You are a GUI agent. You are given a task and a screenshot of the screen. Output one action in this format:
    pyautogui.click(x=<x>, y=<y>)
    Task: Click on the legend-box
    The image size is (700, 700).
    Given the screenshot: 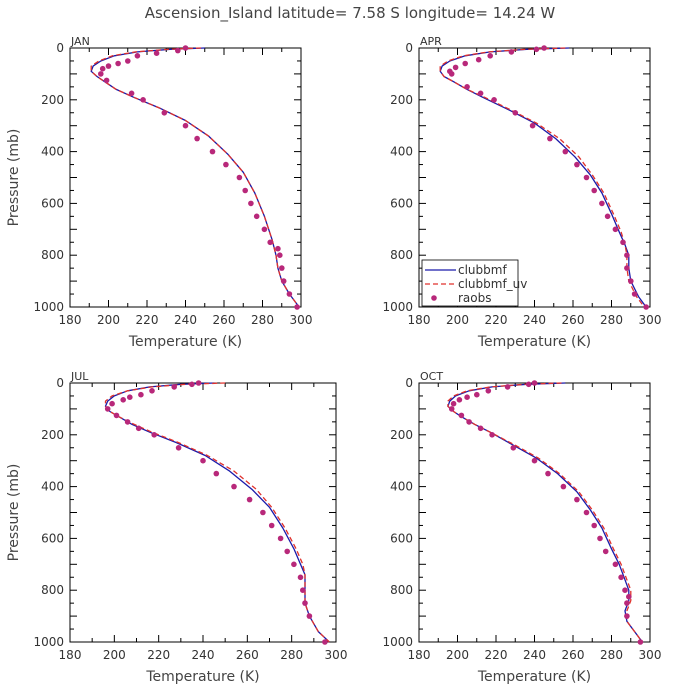 What is the action you would take?
    pyautogui.click(x=470, y=283)
    